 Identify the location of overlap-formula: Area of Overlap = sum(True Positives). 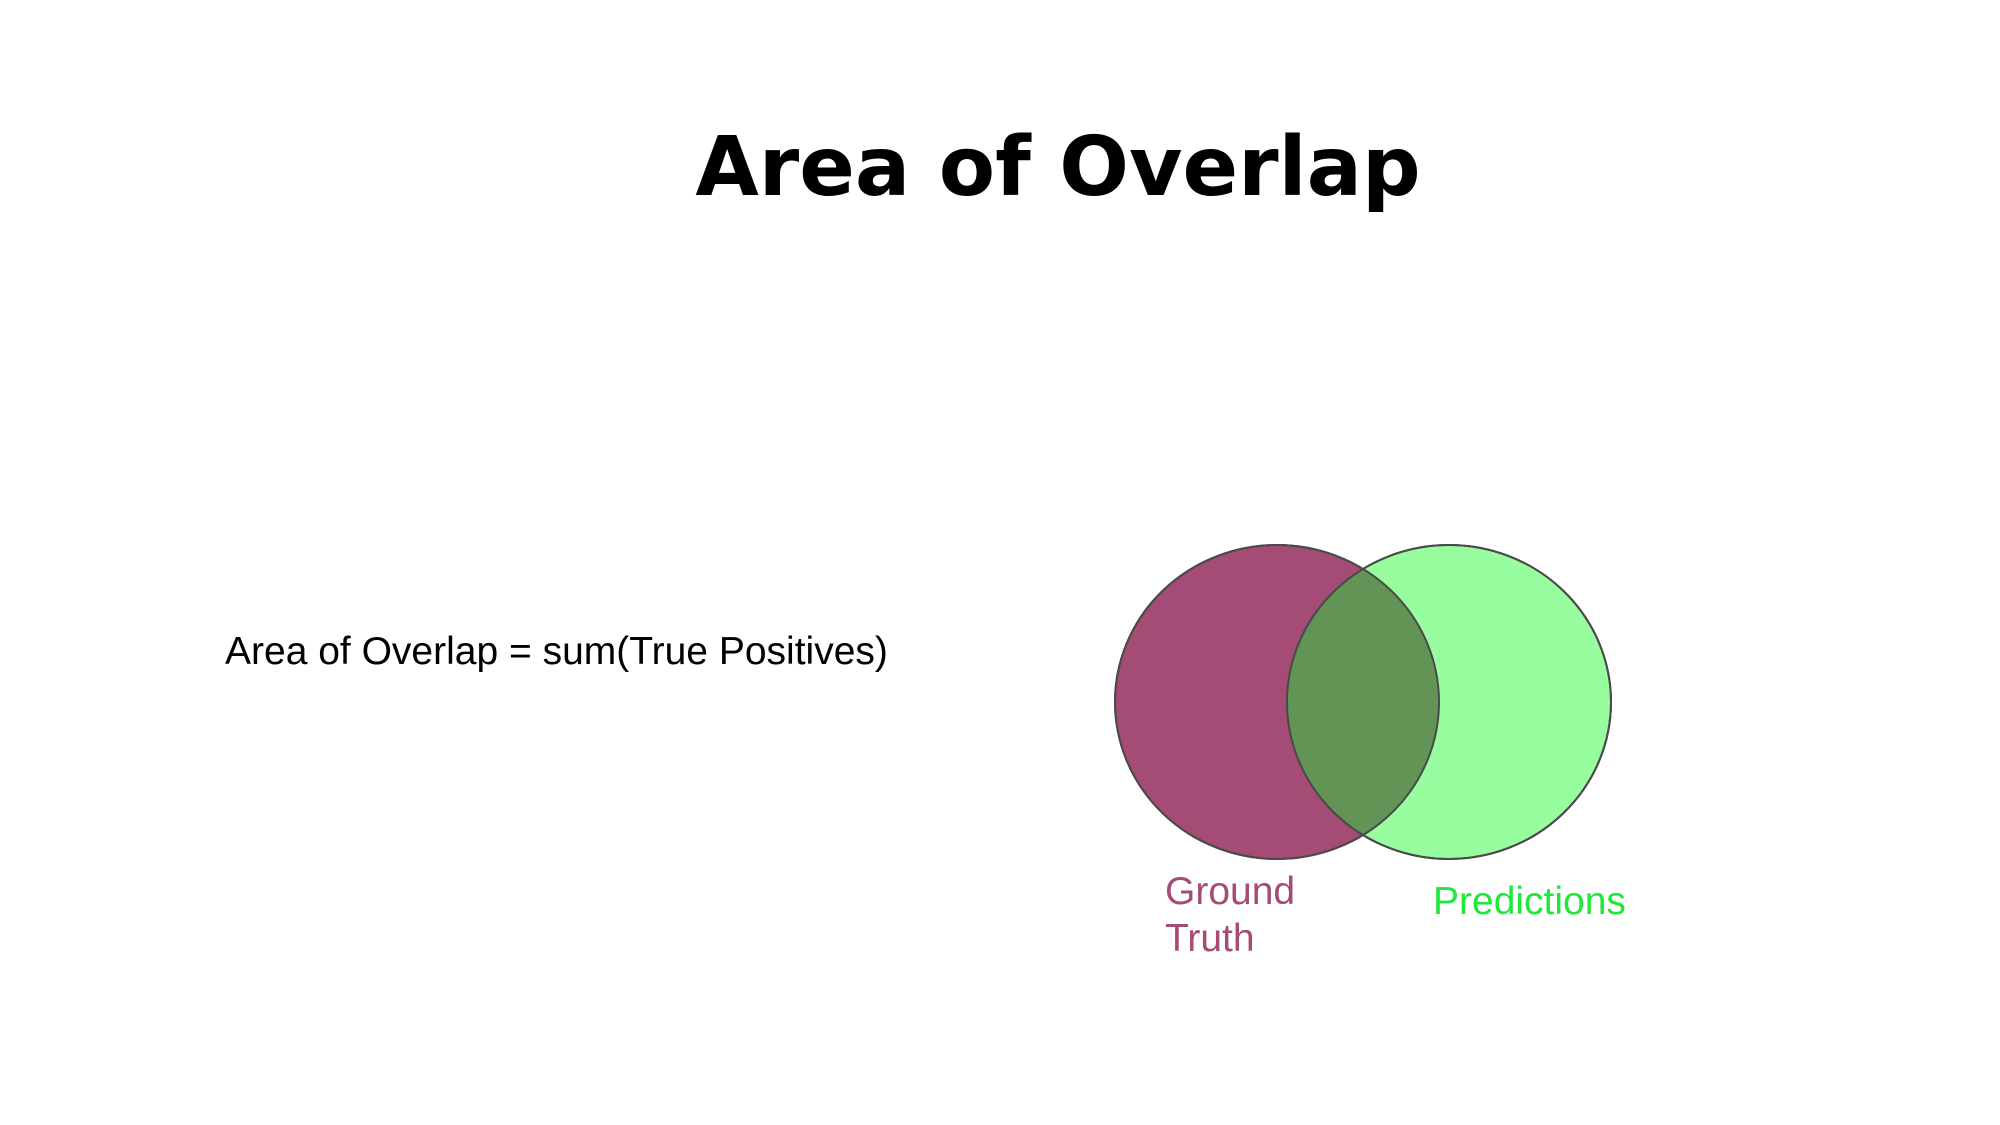
(556, 651).